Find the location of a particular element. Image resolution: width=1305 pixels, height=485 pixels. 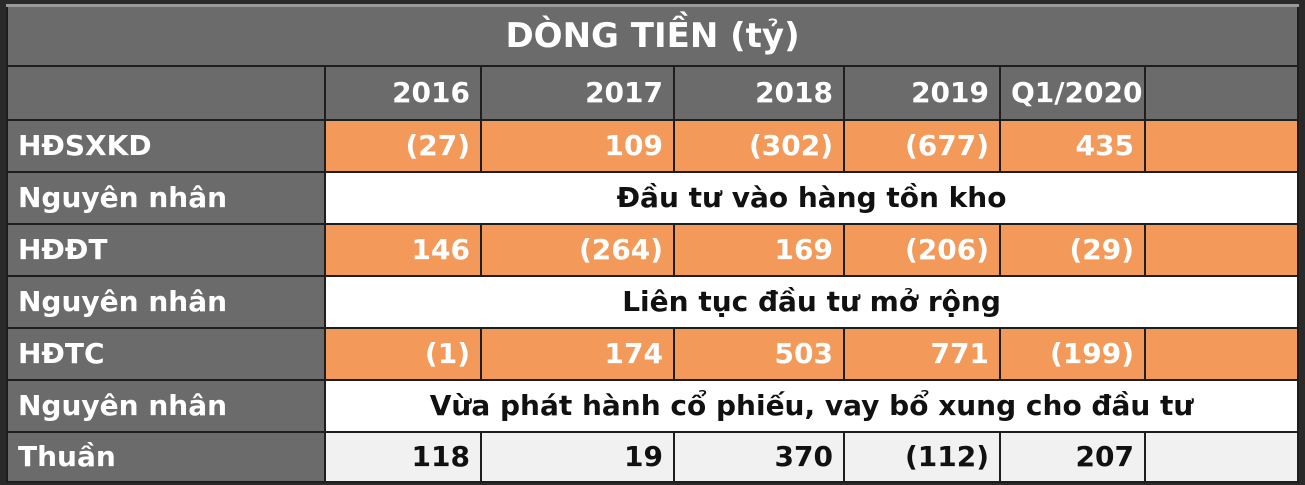

row-label: HĐTC is located at coordinates (166, 353).